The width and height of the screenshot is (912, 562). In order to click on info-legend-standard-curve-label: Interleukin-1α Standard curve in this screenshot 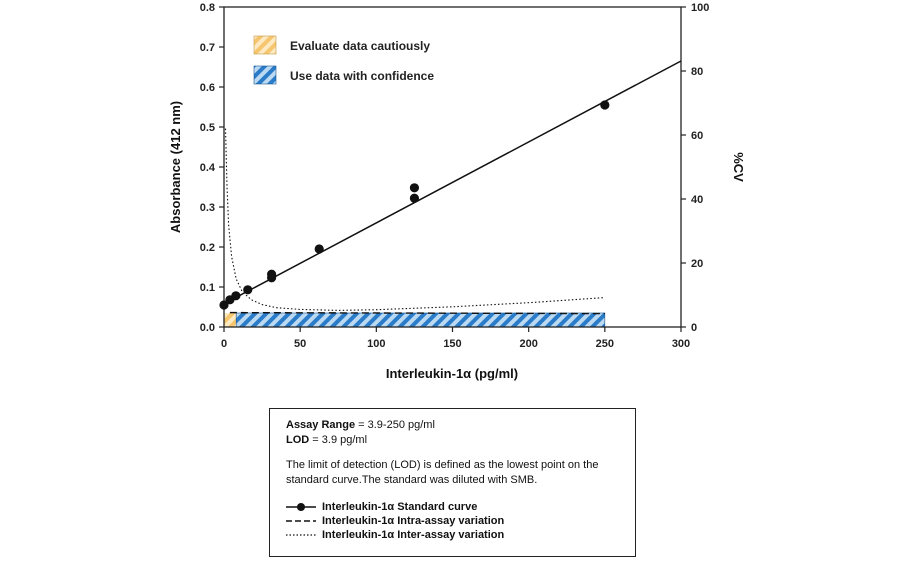, I will do `click(400, 507)`.